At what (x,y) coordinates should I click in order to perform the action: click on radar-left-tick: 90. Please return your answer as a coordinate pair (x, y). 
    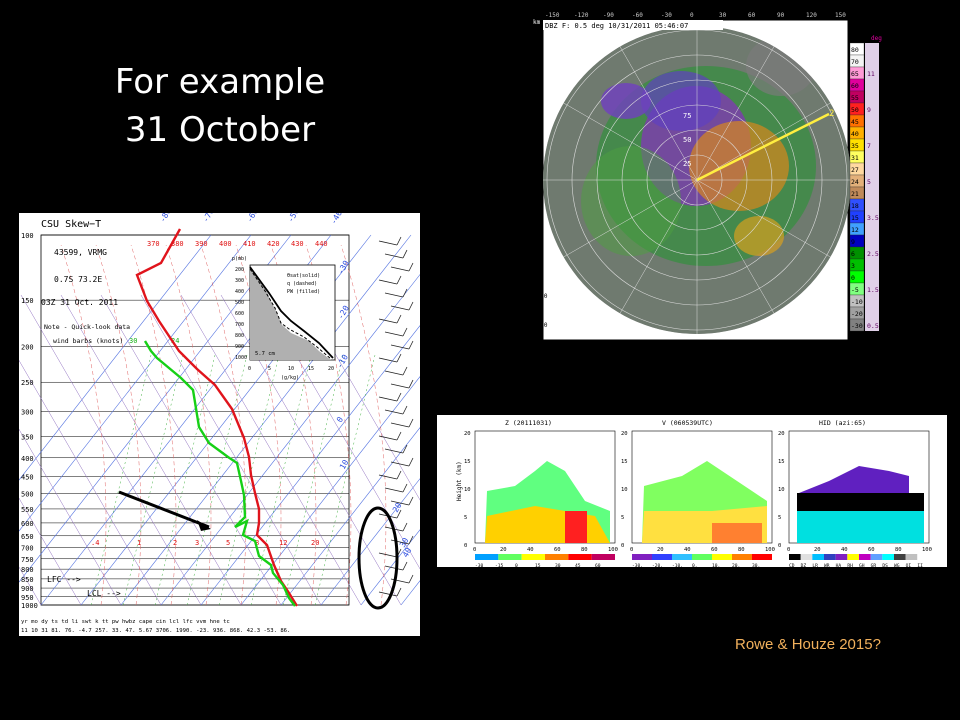
    Looking at the image, I should click on (537, 93).